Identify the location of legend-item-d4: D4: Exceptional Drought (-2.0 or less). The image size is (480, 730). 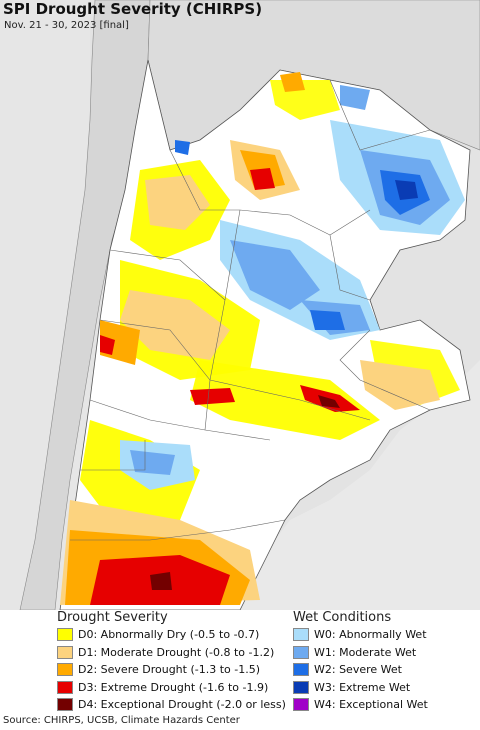
(171, 704).